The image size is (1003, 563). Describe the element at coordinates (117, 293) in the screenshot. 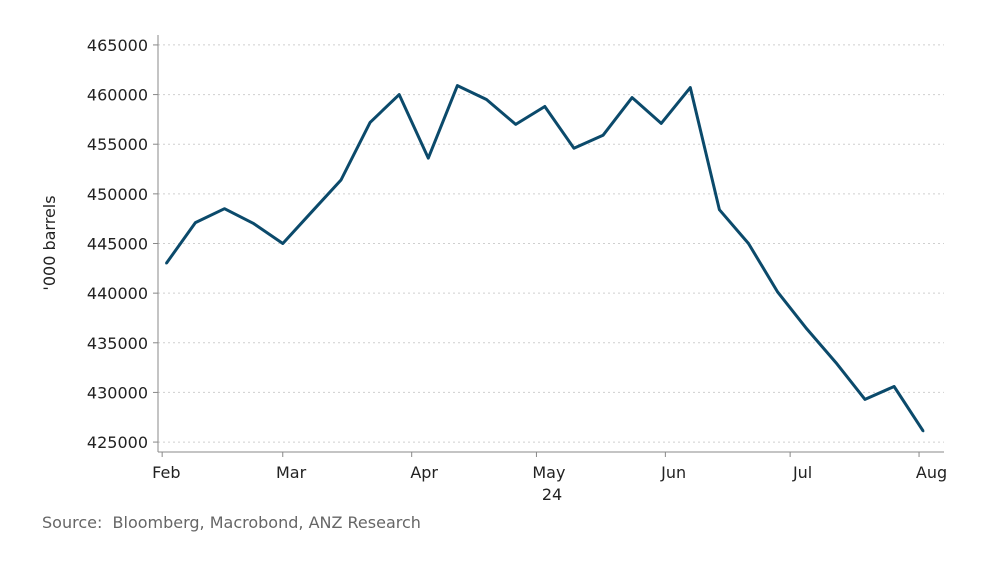

I see `y-tick-label: 440000` at that location.